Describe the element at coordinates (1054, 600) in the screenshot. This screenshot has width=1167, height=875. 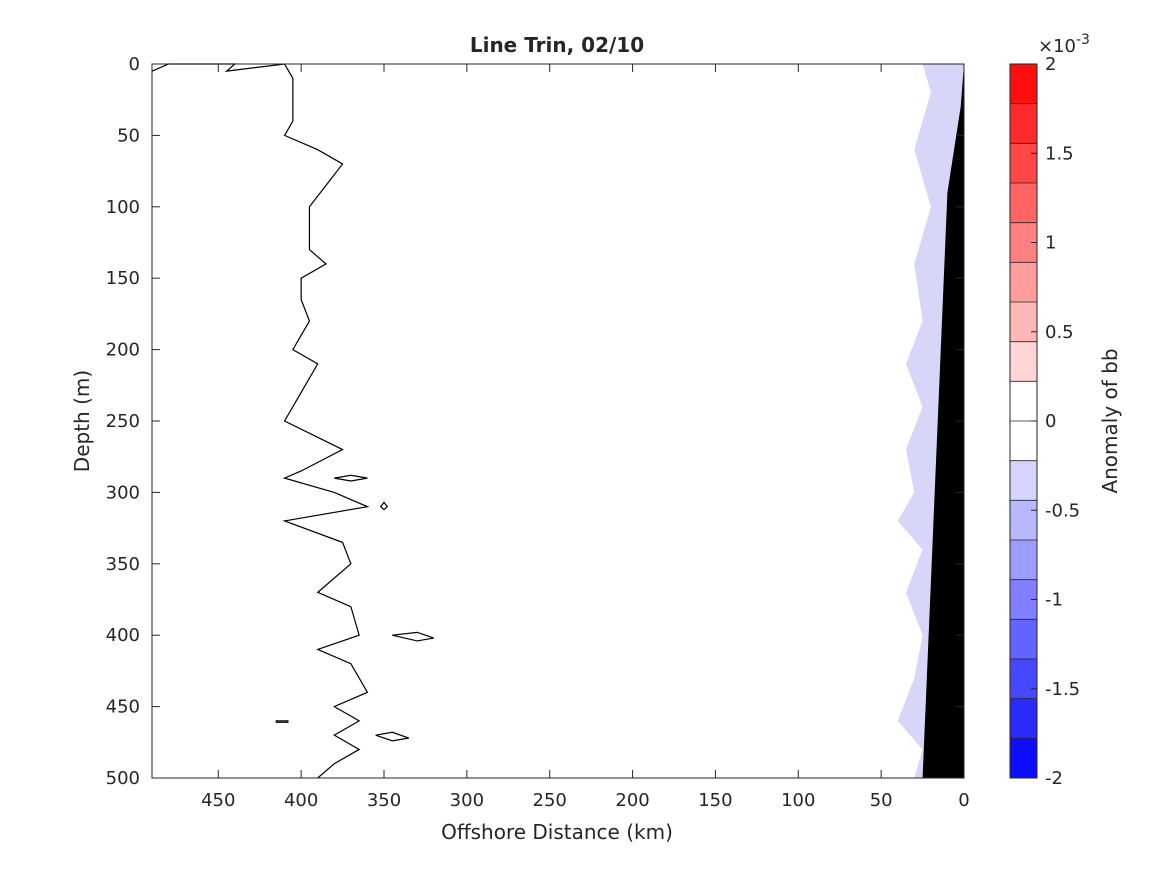
I see `colorbar-tick-label: -1` at that location.